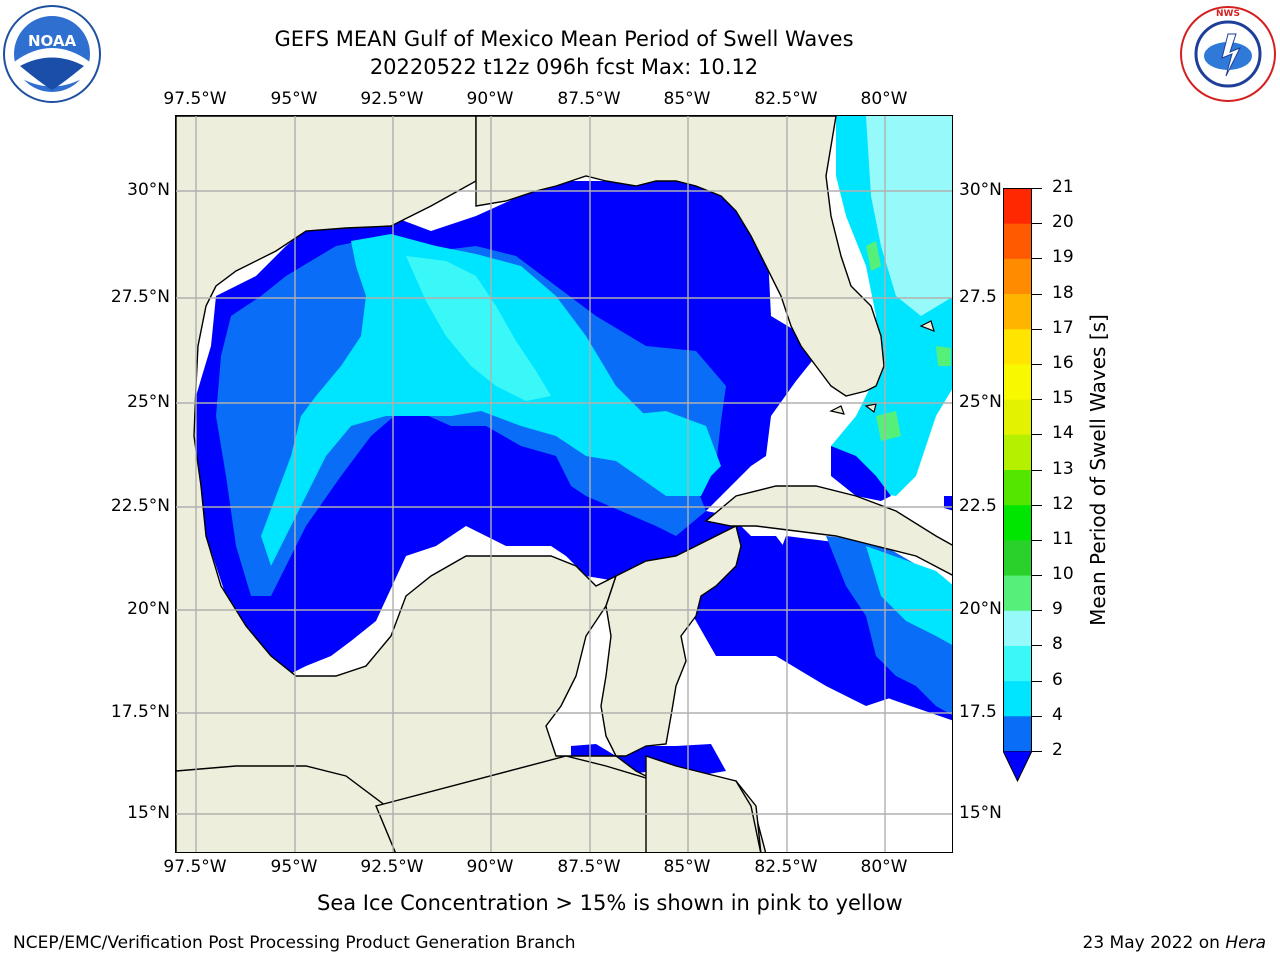 The height and width of the screenshot is (960, 1280). What do you see at coordinates (1228, 14) in the screenshot?
I see `svg-text: NWS` at bounding box center [1228, 14].